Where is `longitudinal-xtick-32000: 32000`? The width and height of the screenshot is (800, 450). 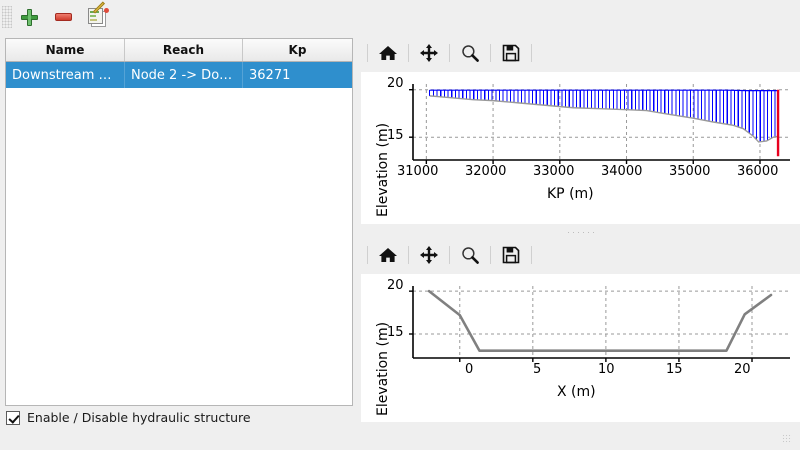 longitudinal-xtick-32000: 32000 is located at coordinates (486, 171).